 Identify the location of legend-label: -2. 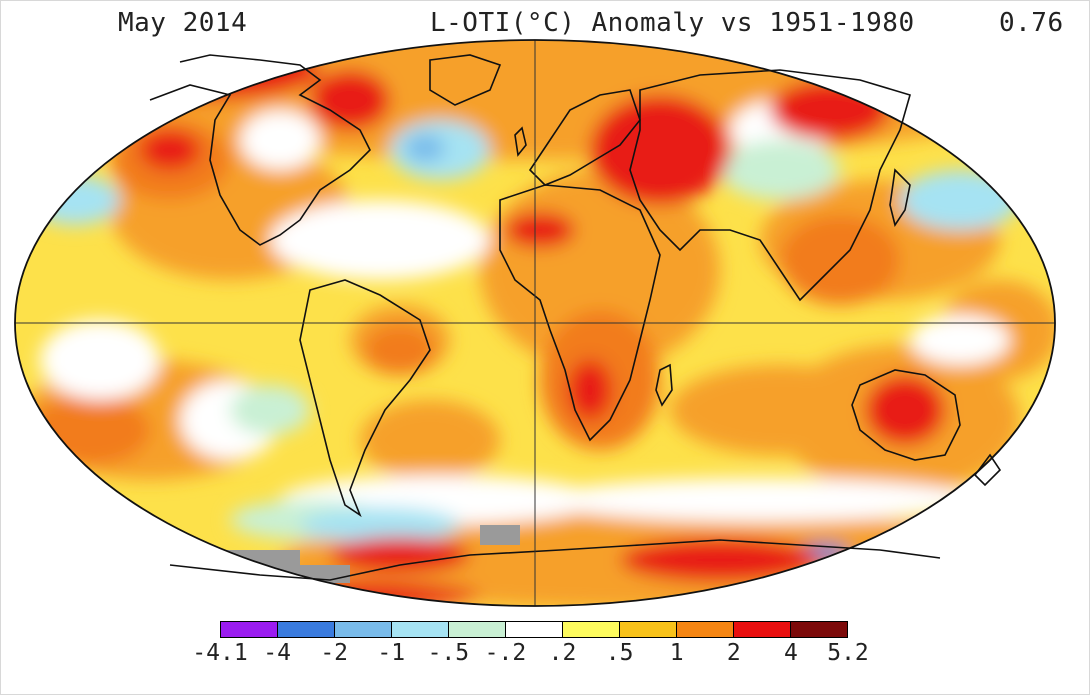
(334, 653).